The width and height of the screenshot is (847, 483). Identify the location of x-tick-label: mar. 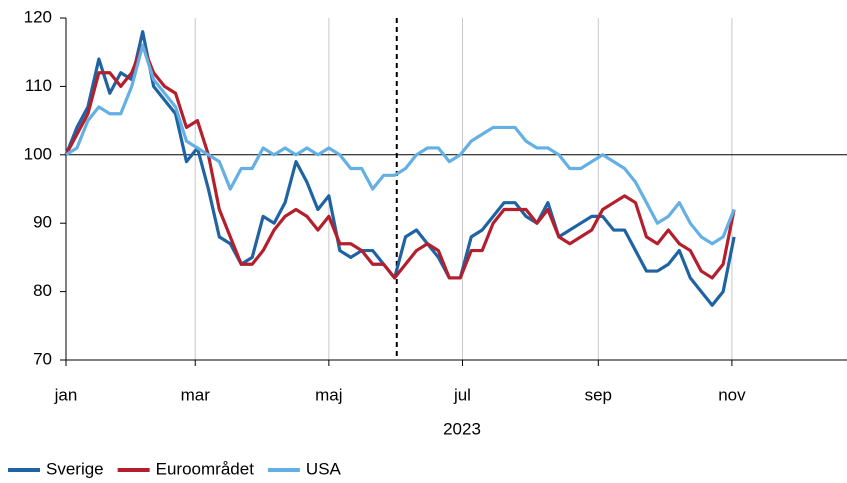
(196, 394).